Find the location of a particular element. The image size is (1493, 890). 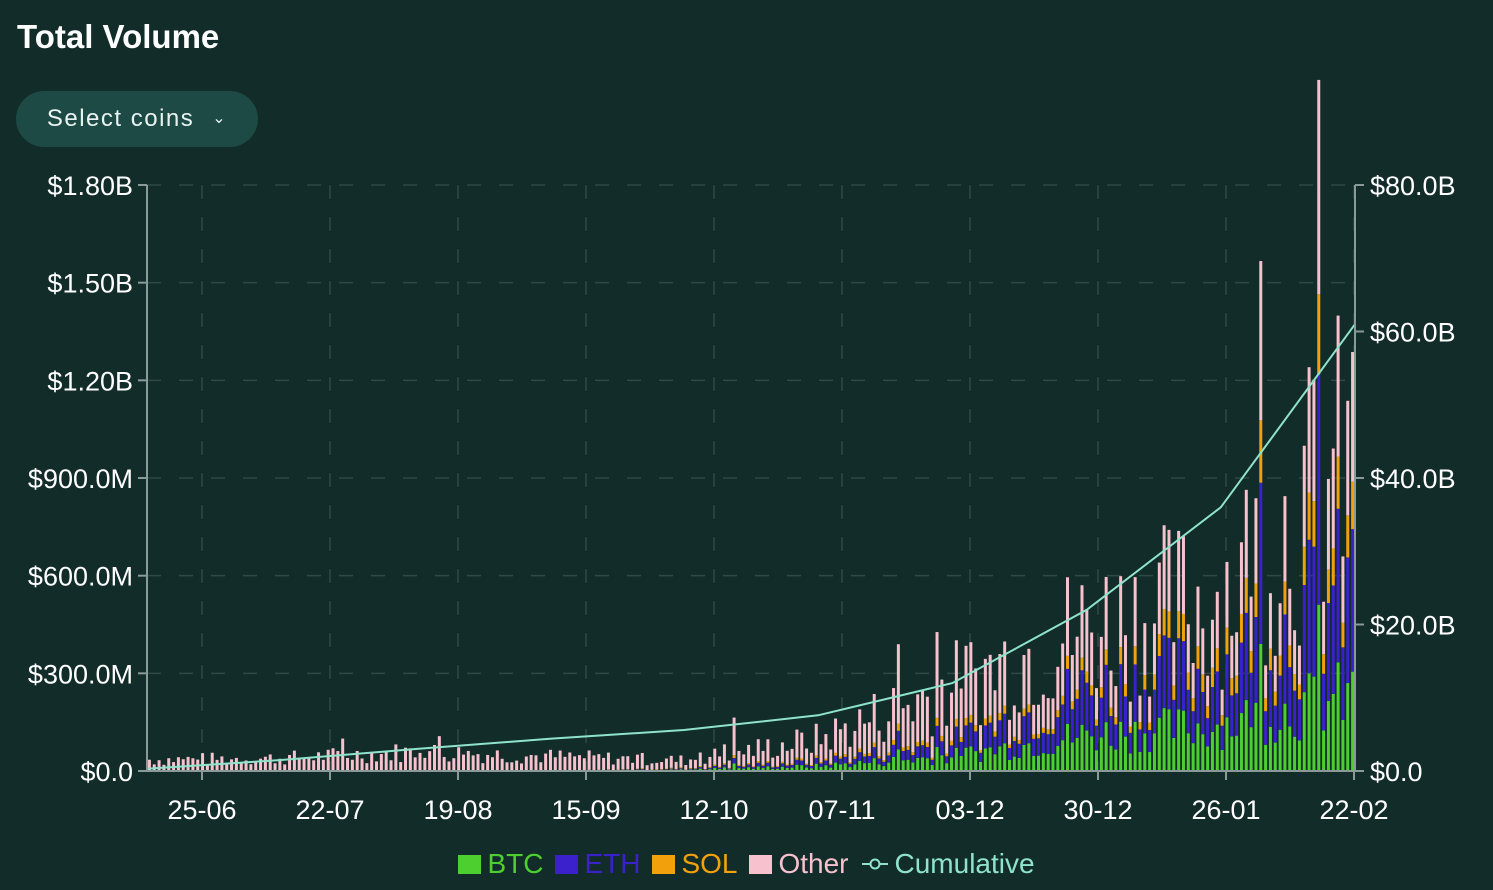

legend-item-other: Other is located at coordinates (799, 864).